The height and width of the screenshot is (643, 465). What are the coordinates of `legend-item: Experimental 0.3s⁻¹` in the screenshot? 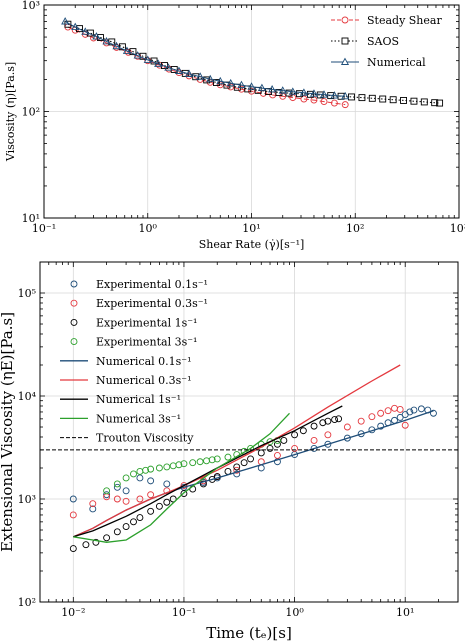 It's located at (139, 303).